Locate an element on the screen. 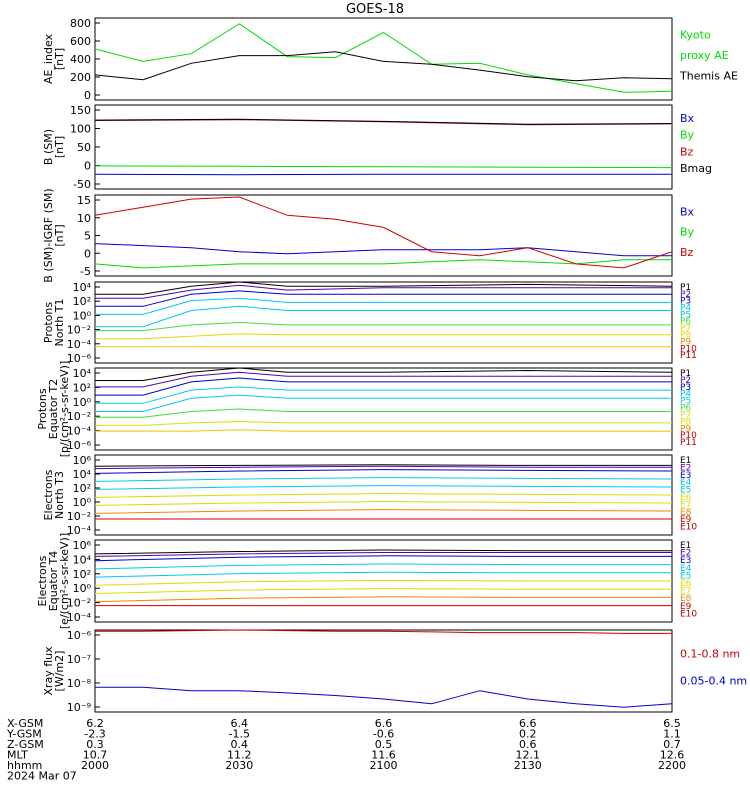  y-axis-label-line: North T1 is located at coordinates (59, 323).